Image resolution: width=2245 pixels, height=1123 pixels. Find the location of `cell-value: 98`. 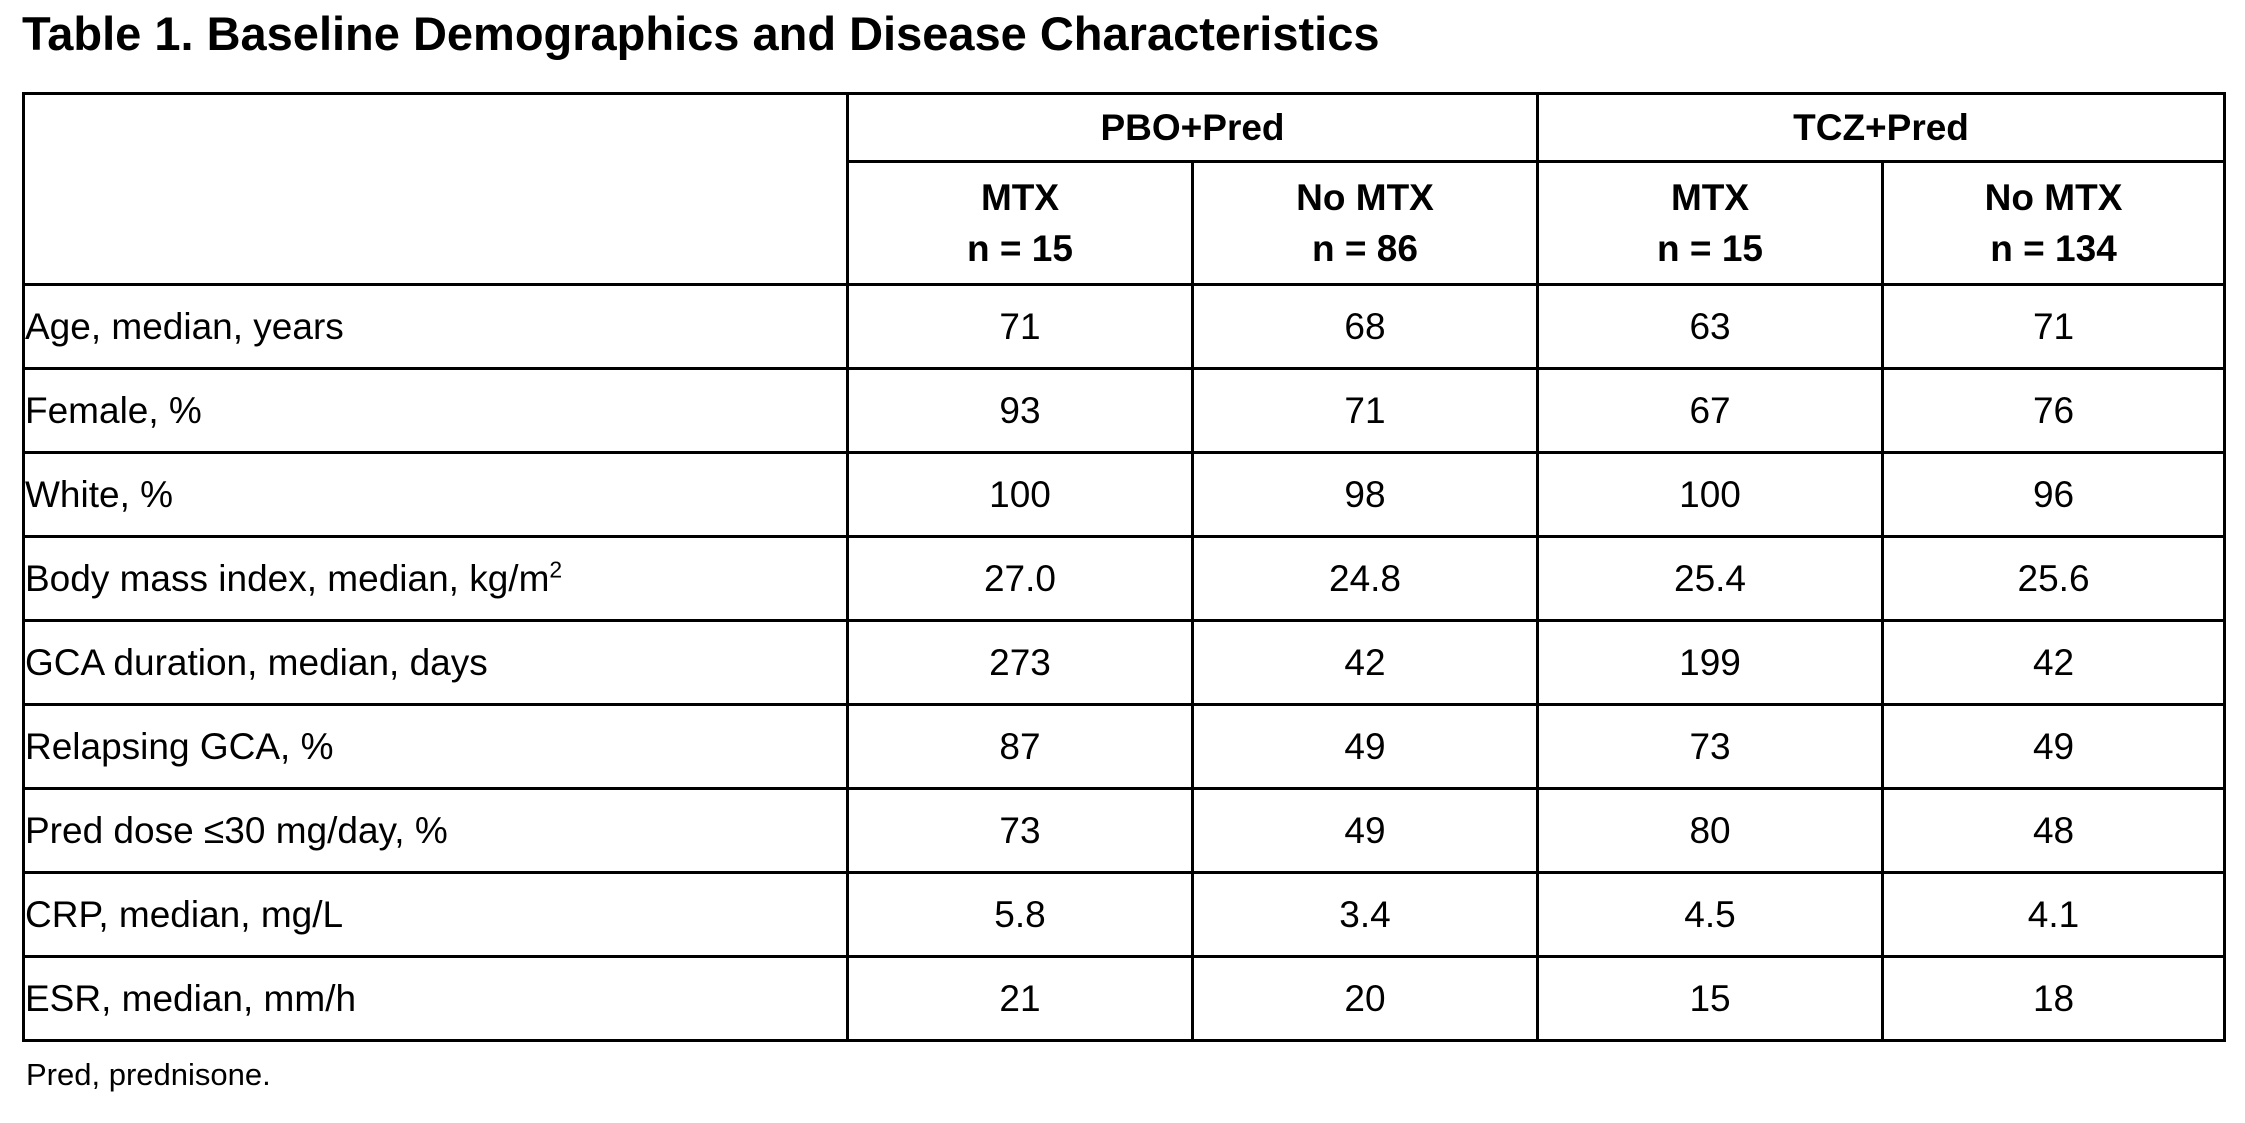

cell-value: 98 is located at coordinates (1365, 494).